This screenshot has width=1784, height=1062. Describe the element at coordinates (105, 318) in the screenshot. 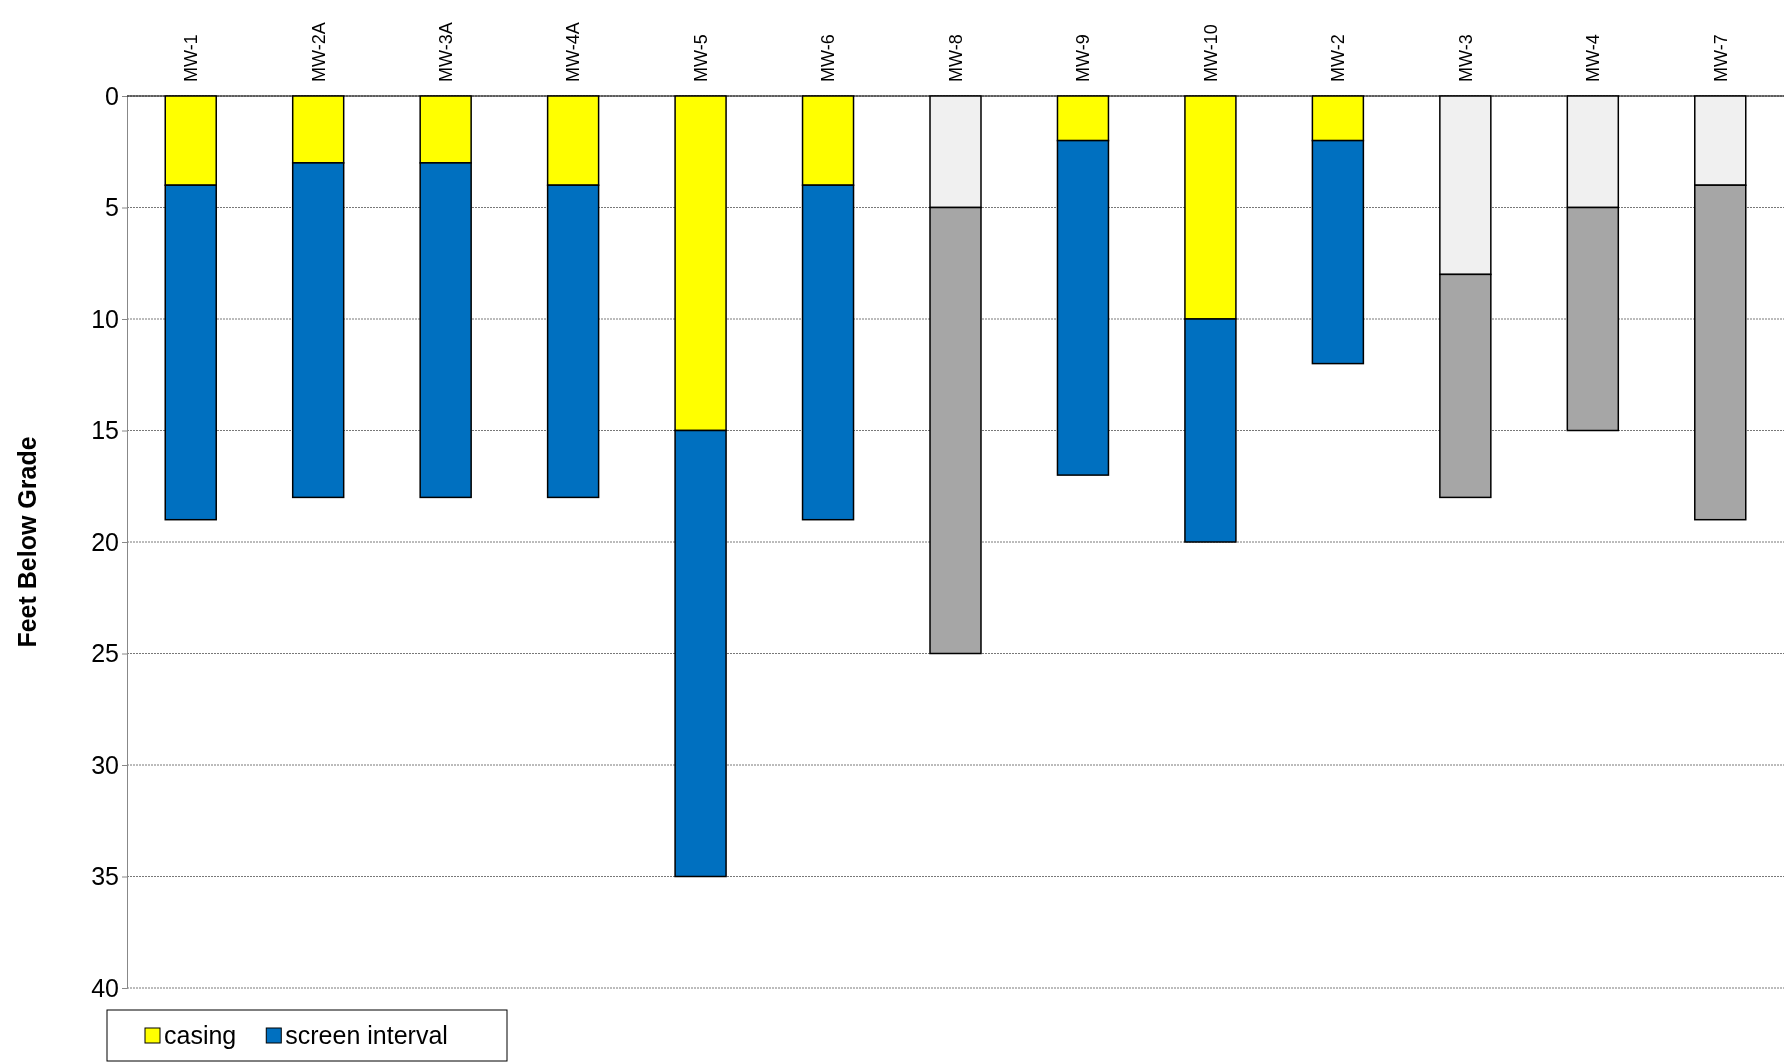

I see `y-tick-label: 10` at that location.